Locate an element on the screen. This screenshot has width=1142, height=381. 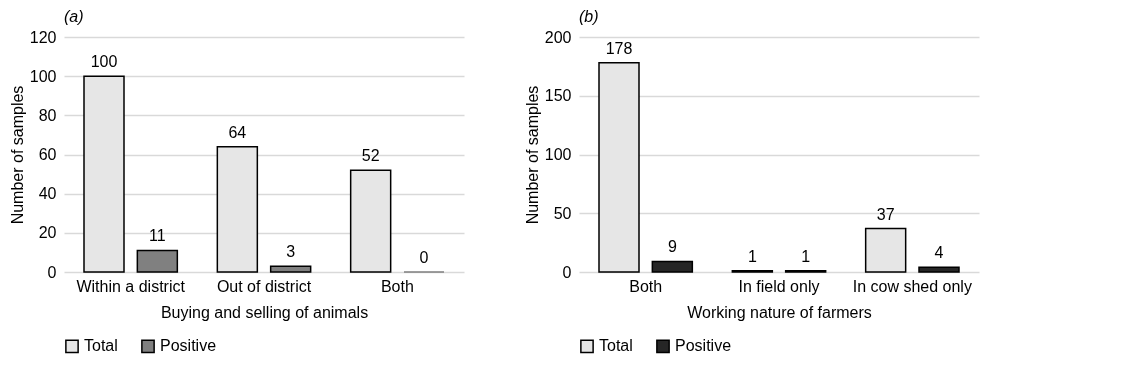
chart-title: (a) is located at coordinates (74, 16).